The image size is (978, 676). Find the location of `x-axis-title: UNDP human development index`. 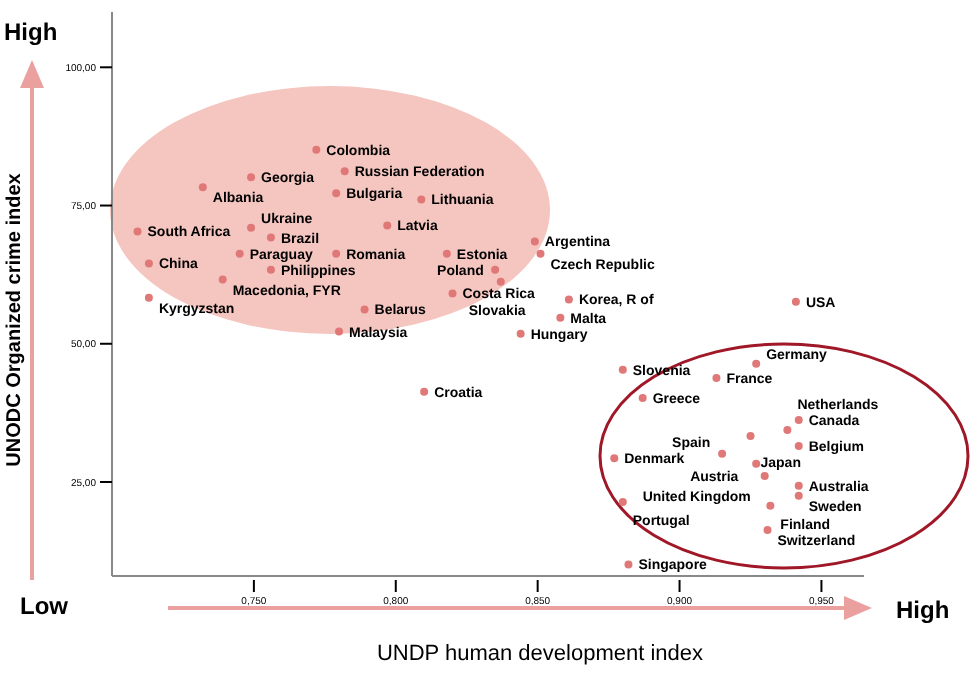

x-axis-title: UNDP human development index is located at coordinates (540, 654).